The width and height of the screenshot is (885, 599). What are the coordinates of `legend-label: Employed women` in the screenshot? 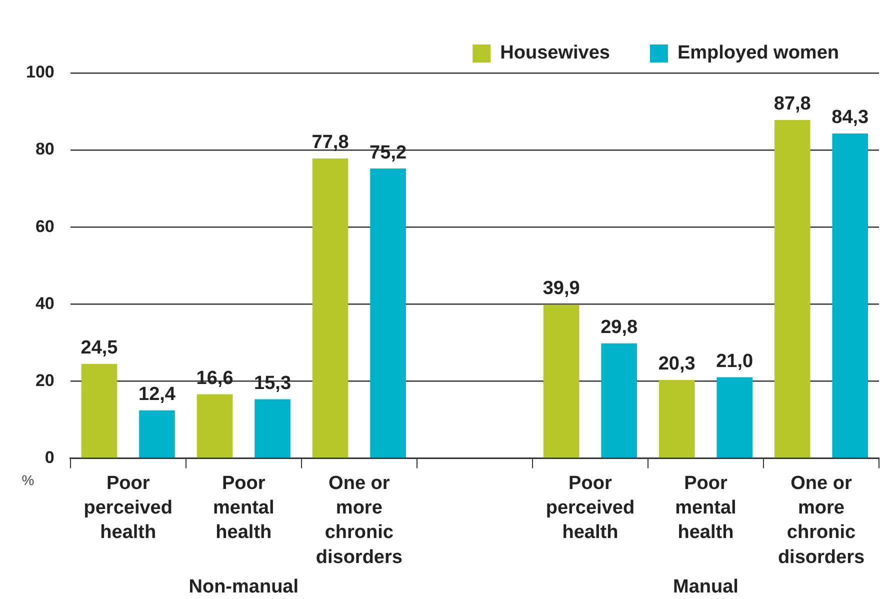 It's located at (758, 53).